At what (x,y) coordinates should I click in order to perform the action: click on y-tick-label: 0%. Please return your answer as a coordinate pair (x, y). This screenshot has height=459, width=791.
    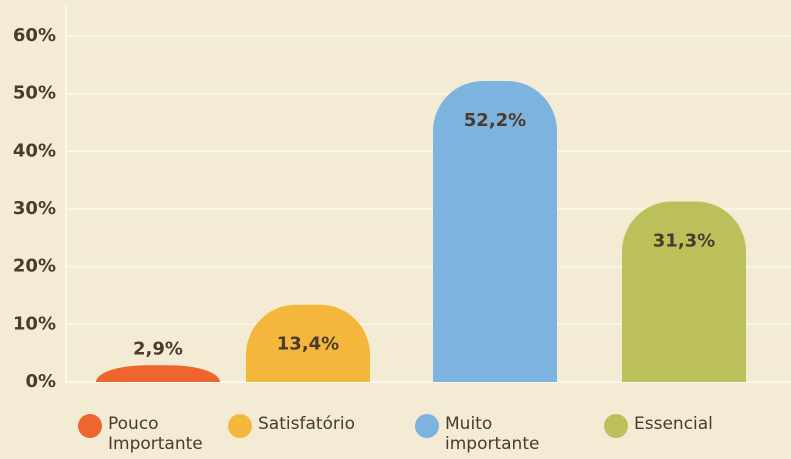
    Looking at the image, I should click on (40, 381).